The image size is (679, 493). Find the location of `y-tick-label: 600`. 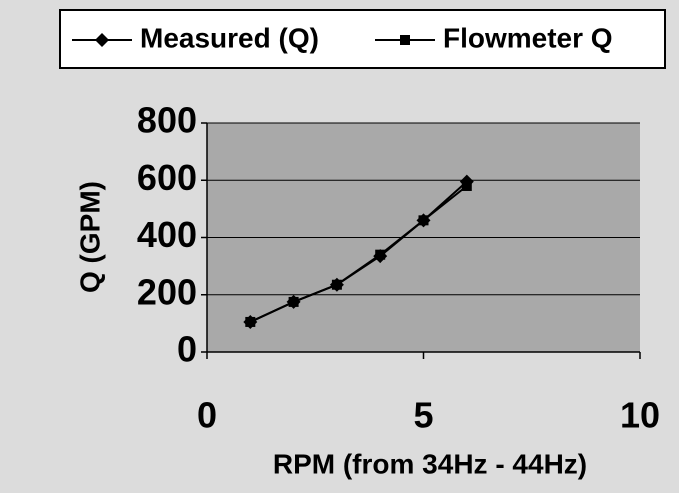

y-tick-label: 600 is located at coordinates (167, 177).